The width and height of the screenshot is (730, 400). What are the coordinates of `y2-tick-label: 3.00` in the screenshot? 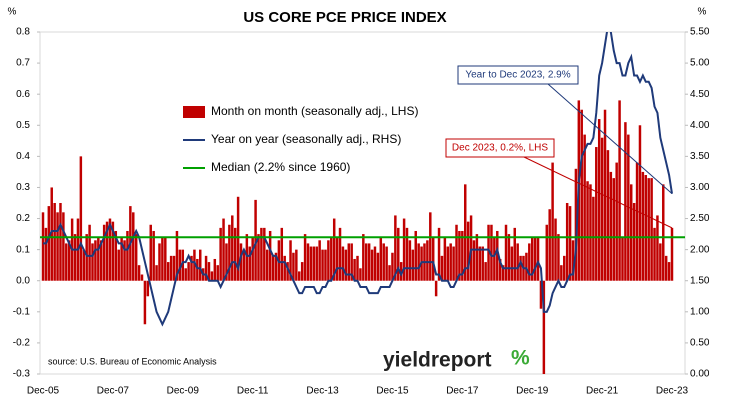 It's located at (700, 187).